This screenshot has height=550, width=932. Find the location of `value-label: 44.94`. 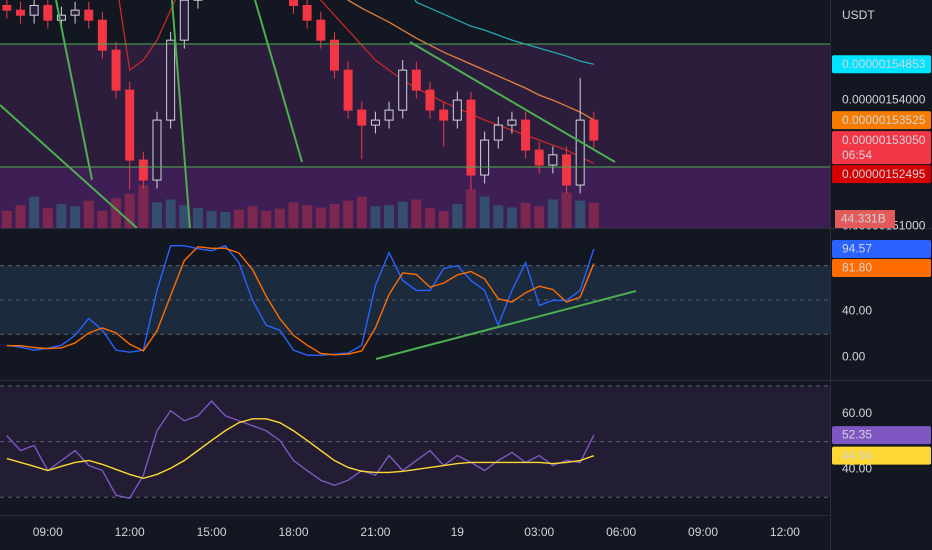

value-label: 44.94 is located at coordinates (857, 455).